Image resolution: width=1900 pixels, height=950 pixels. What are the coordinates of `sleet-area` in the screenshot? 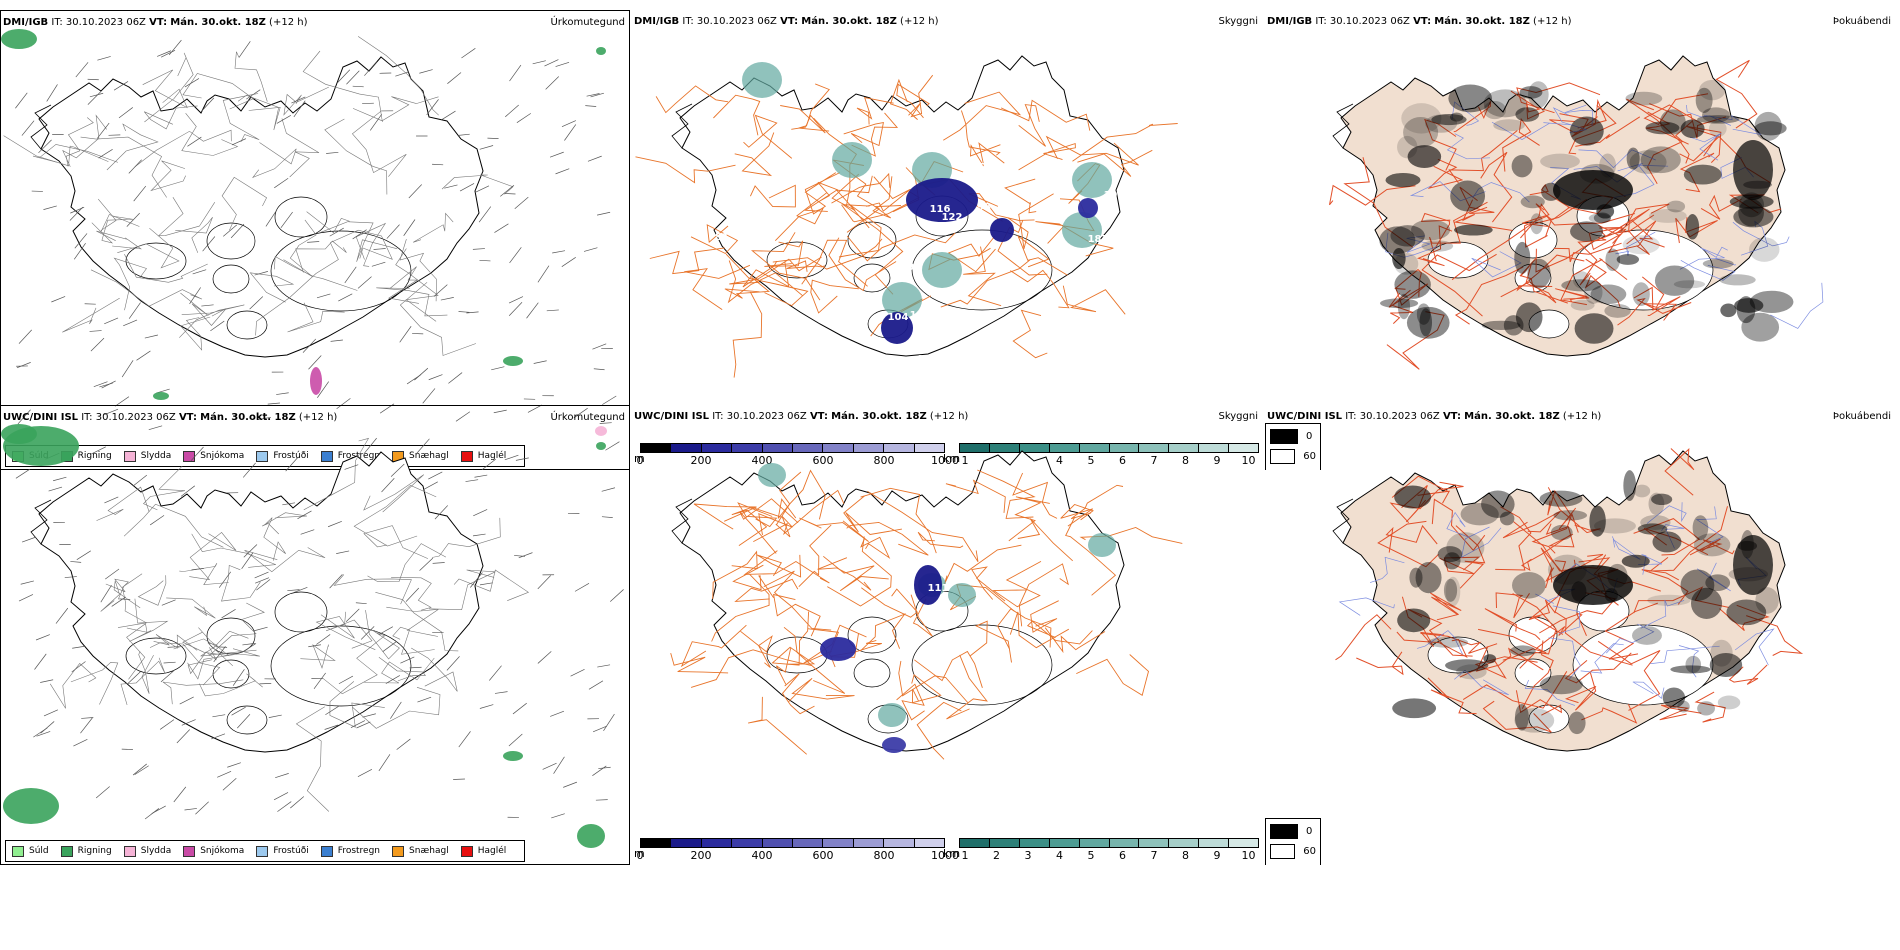 It's located at (601, 431).